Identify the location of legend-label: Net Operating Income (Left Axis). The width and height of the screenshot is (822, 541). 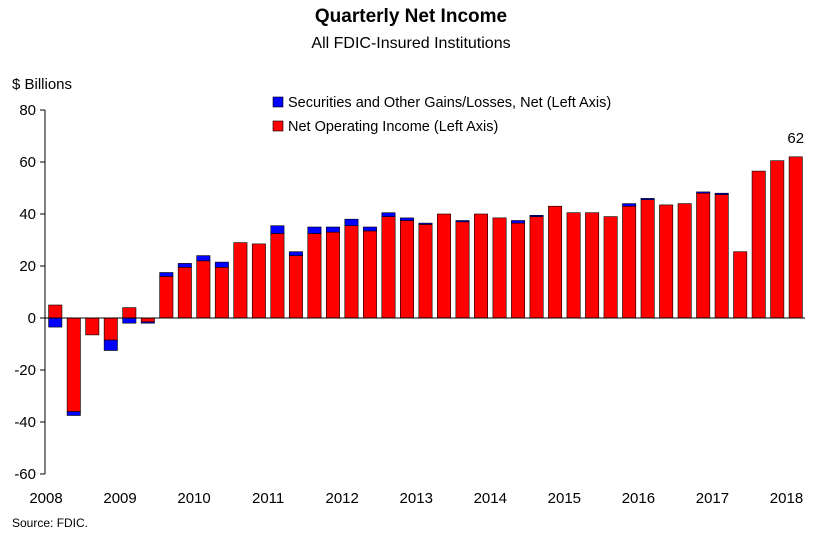
(393, 127).